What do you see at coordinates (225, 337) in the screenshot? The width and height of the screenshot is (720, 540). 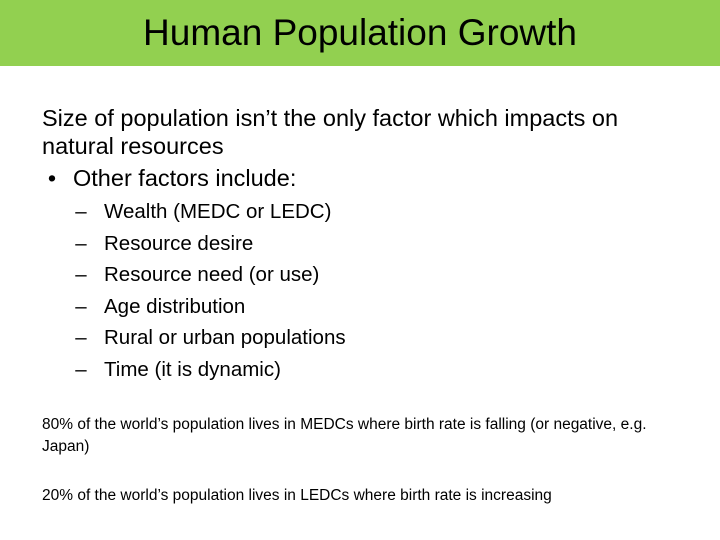 I see `factor-text: Rural or urban populations` at bounding box center [225, 337].